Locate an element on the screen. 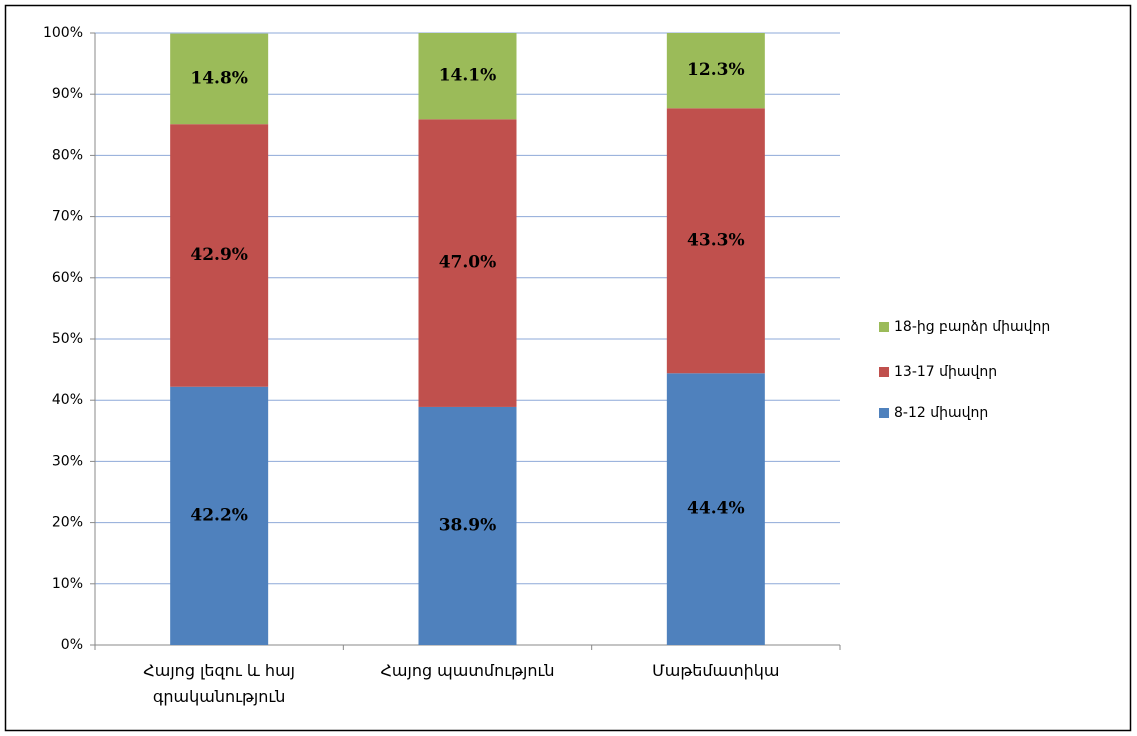 This screenshot has height=736, width=1137. y-tick-label: 60% is located at coordinates (67, 278).